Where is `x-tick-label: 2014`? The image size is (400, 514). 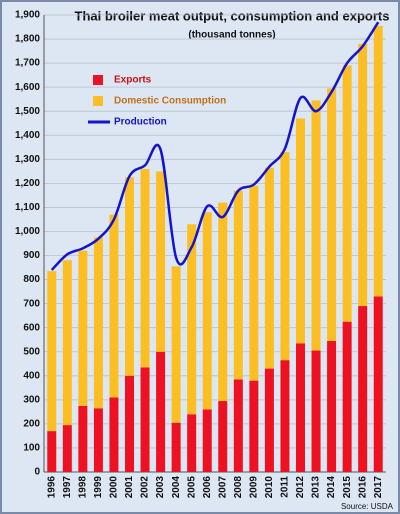 x-tick-label: 2014 is located at coordinates (331, 487).